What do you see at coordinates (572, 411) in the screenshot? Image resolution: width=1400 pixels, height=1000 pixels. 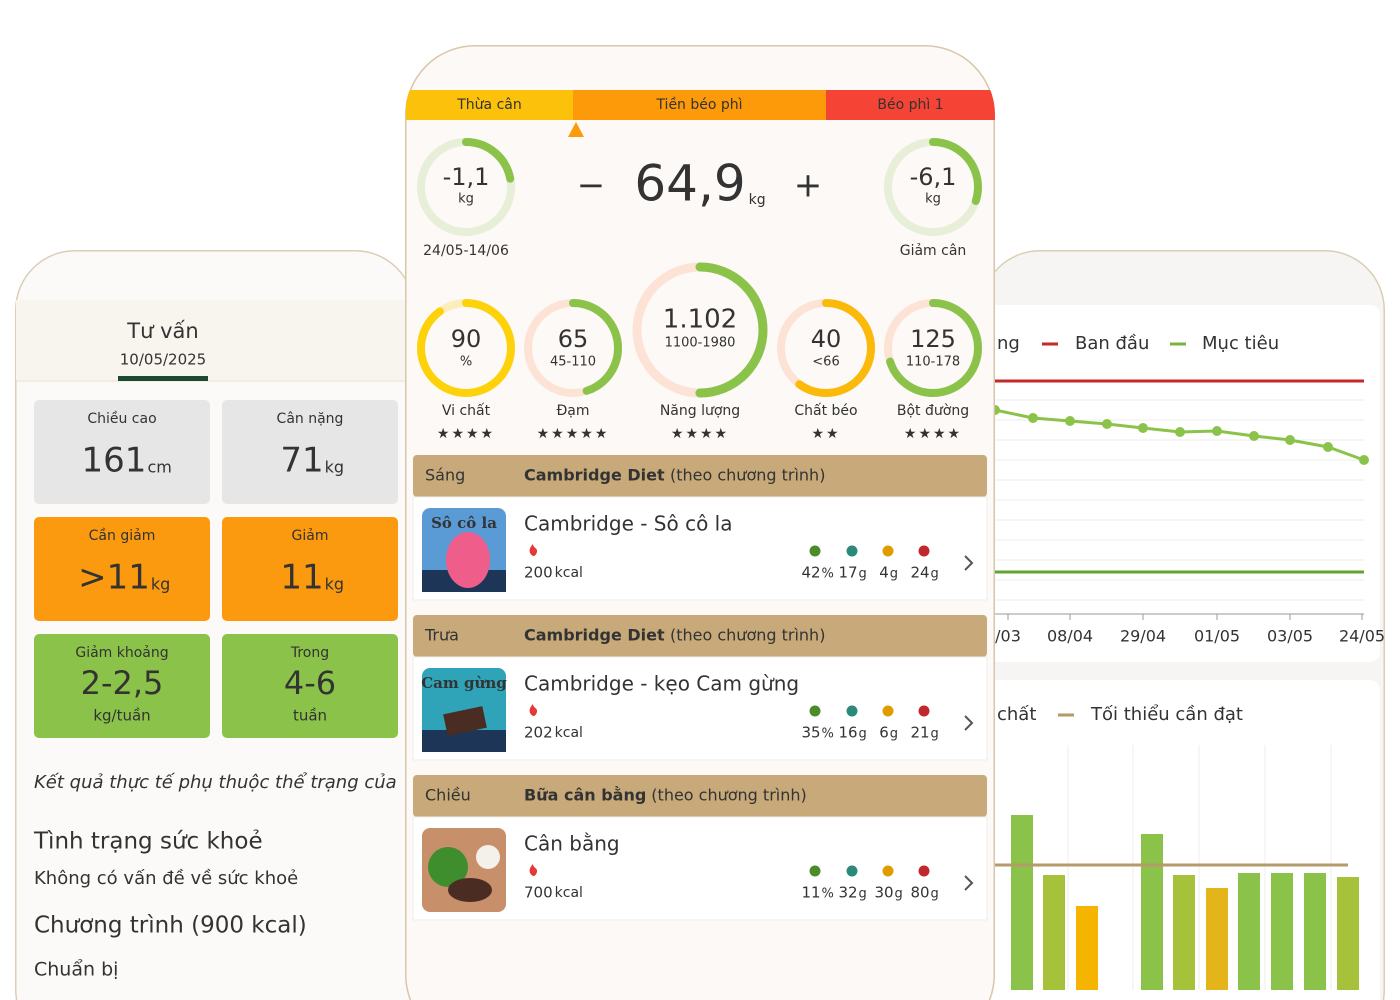 I see `nutrient-label: Đạm` at bounding box center [572, 411].